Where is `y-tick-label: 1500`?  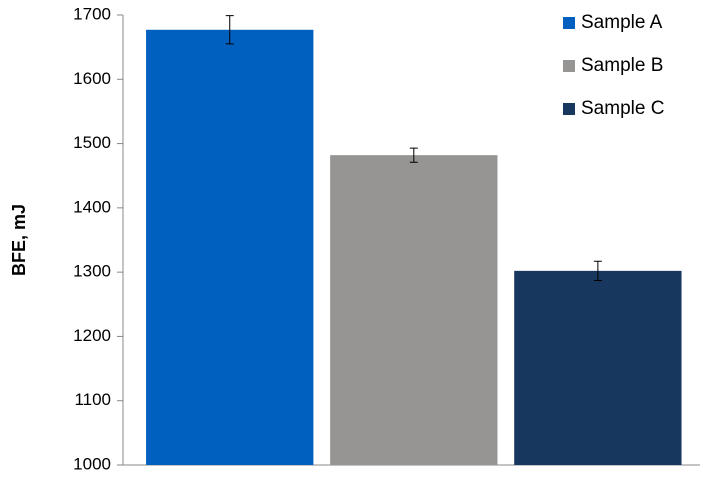
y-tick-label: 1500 is located at coordinates (92, 142).